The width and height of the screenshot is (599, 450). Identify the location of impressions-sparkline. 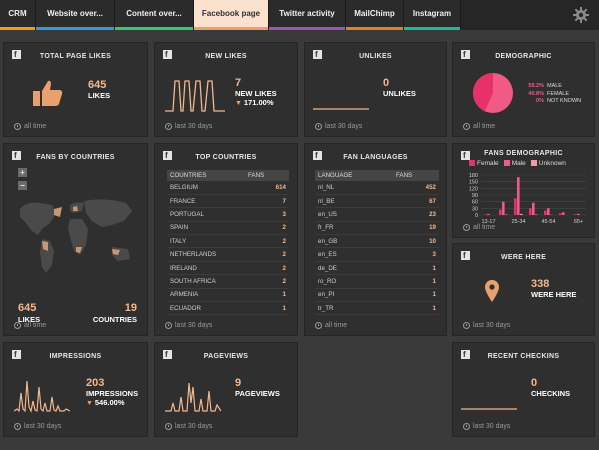
(42, 396).